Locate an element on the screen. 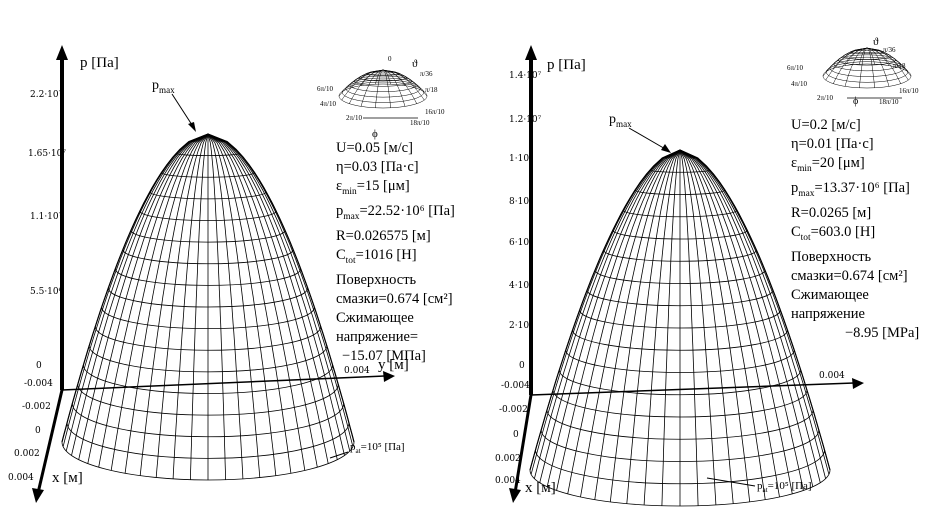 Image resolution: width=938 pixels, height=513 pixels. right-param-surface: Поверхность is located at coordinates (831, 256).